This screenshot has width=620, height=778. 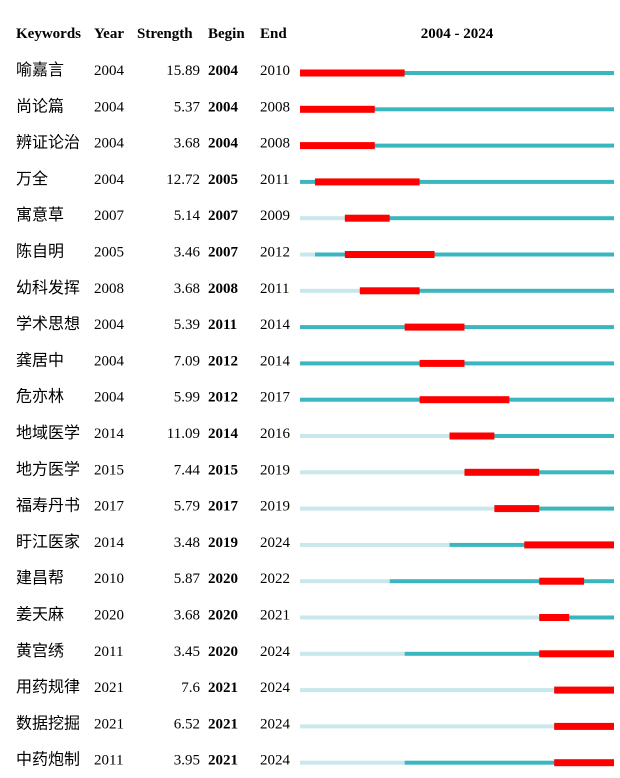 What do you see at coordinates (187, 107) in the screenshot?
I see `strength-cell: 5.37` at bounding box center [187, 107].